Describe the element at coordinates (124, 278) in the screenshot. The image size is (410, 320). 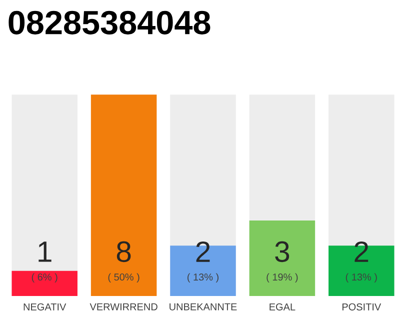
I see `annotation: ( 50% )` at that location.